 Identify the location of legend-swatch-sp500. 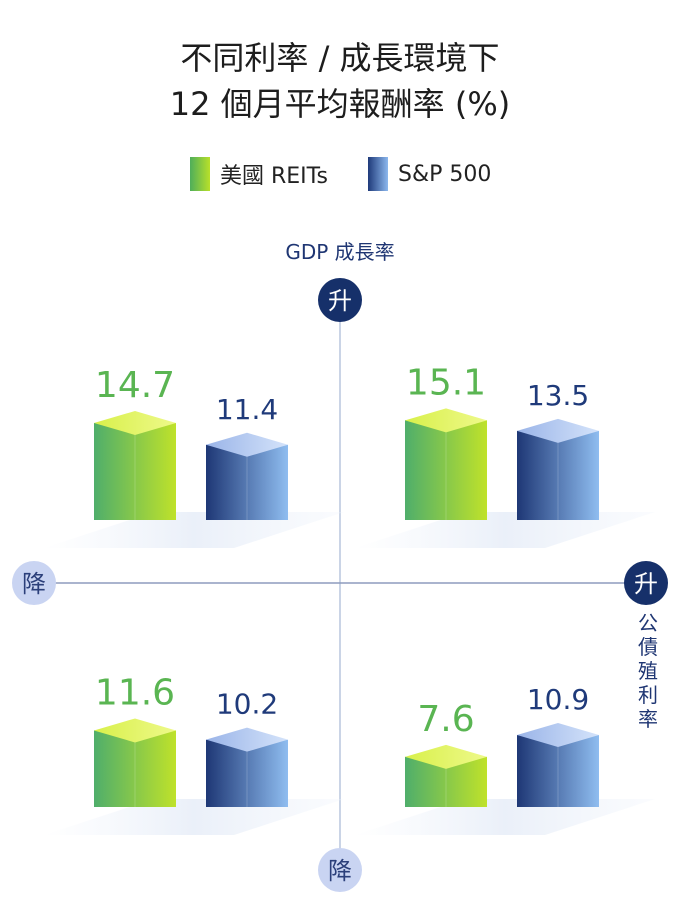
(378, 174).